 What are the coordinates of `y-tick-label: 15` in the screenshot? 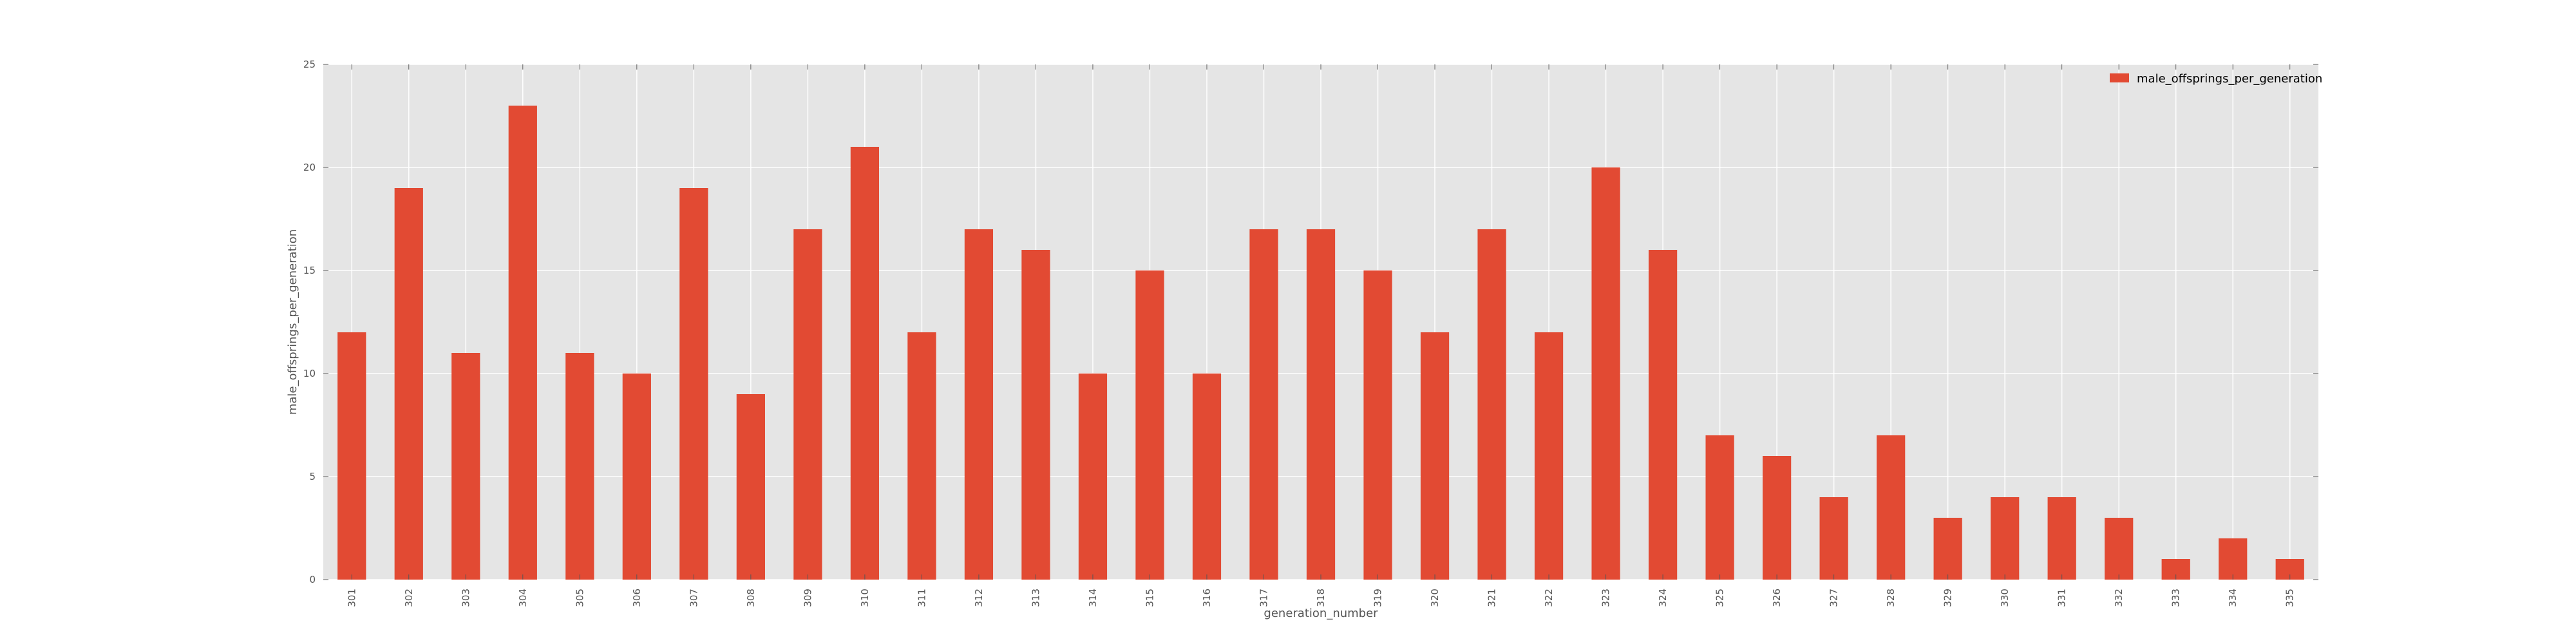 It's located at (309, 270).